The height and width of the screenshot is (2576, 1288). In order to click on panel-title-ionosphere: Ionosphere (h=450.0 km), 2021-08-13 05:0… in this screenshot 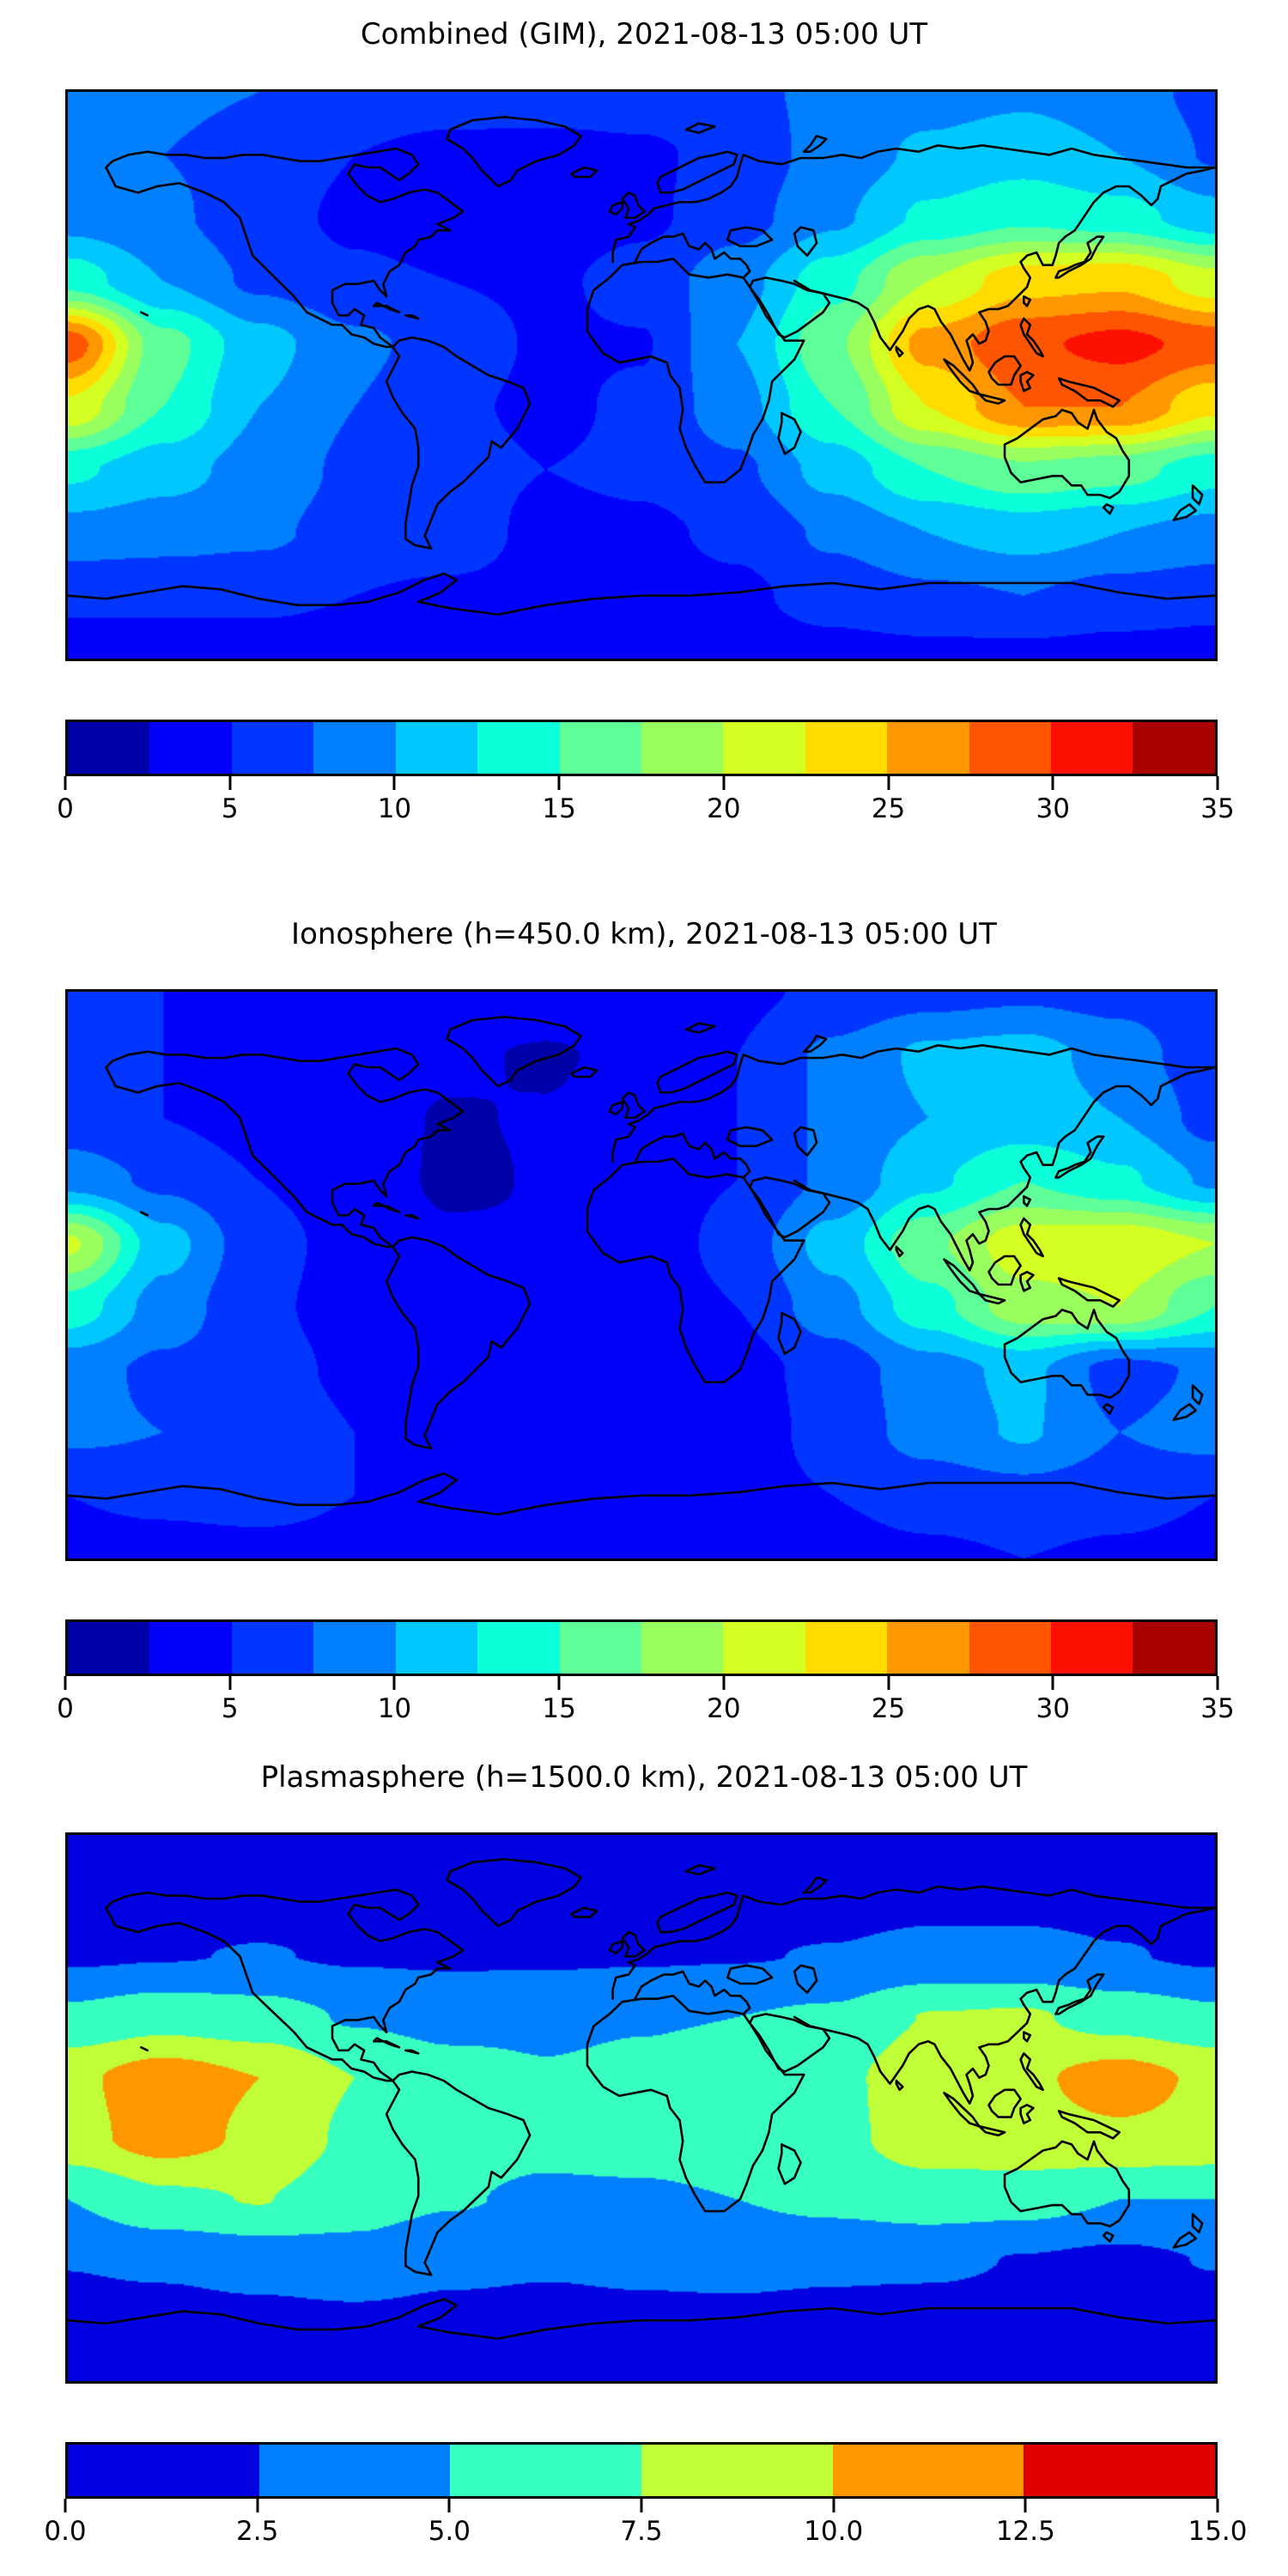, I will do `click(644, 934)`.